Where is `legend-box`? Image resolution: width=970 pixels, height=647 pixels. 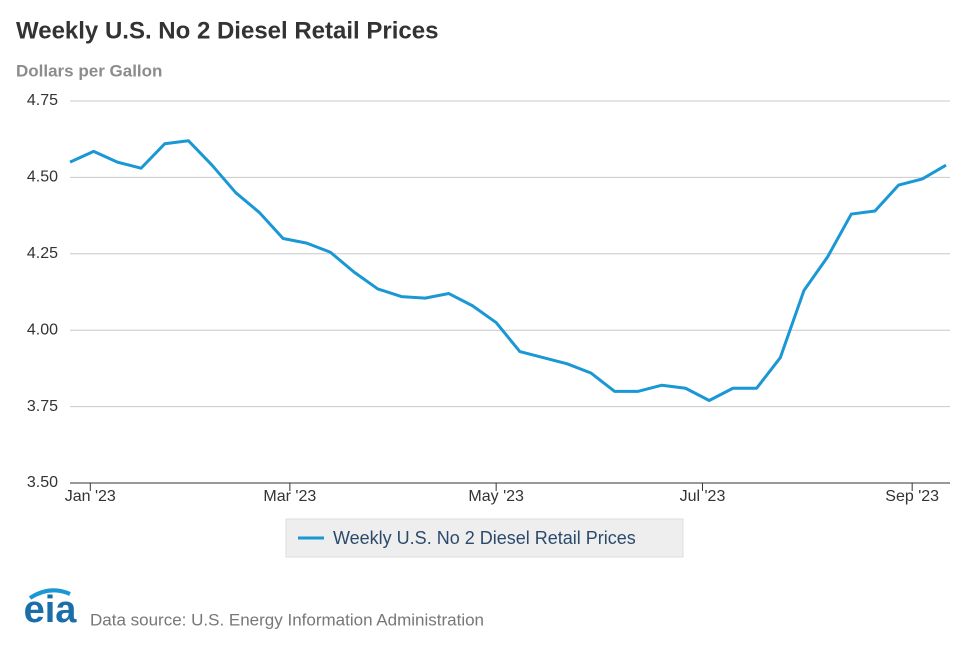 legend-box is located at coordinates (484, 538).